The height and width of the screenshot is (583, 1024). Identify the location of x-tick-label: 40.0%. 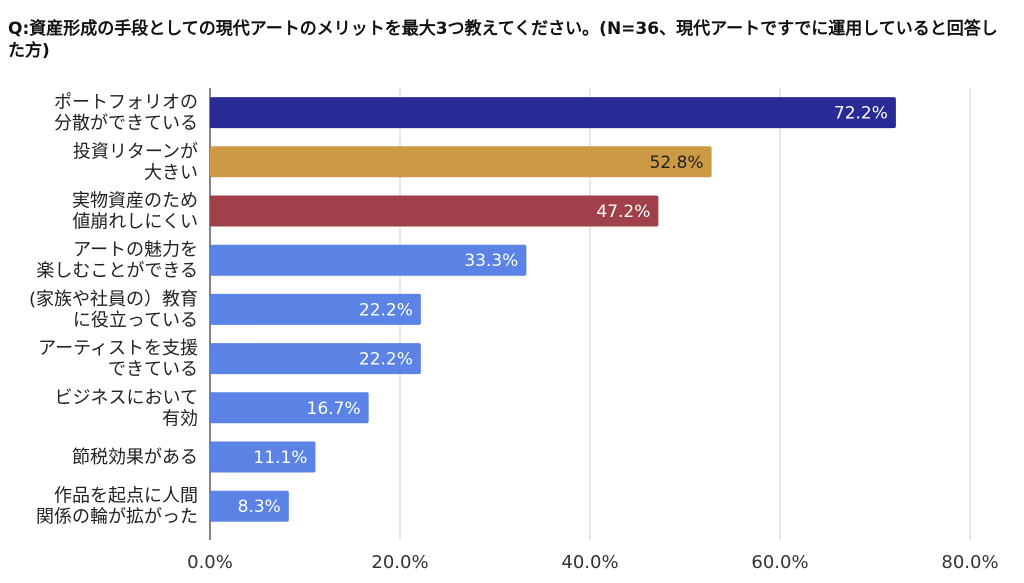
(589, 562).